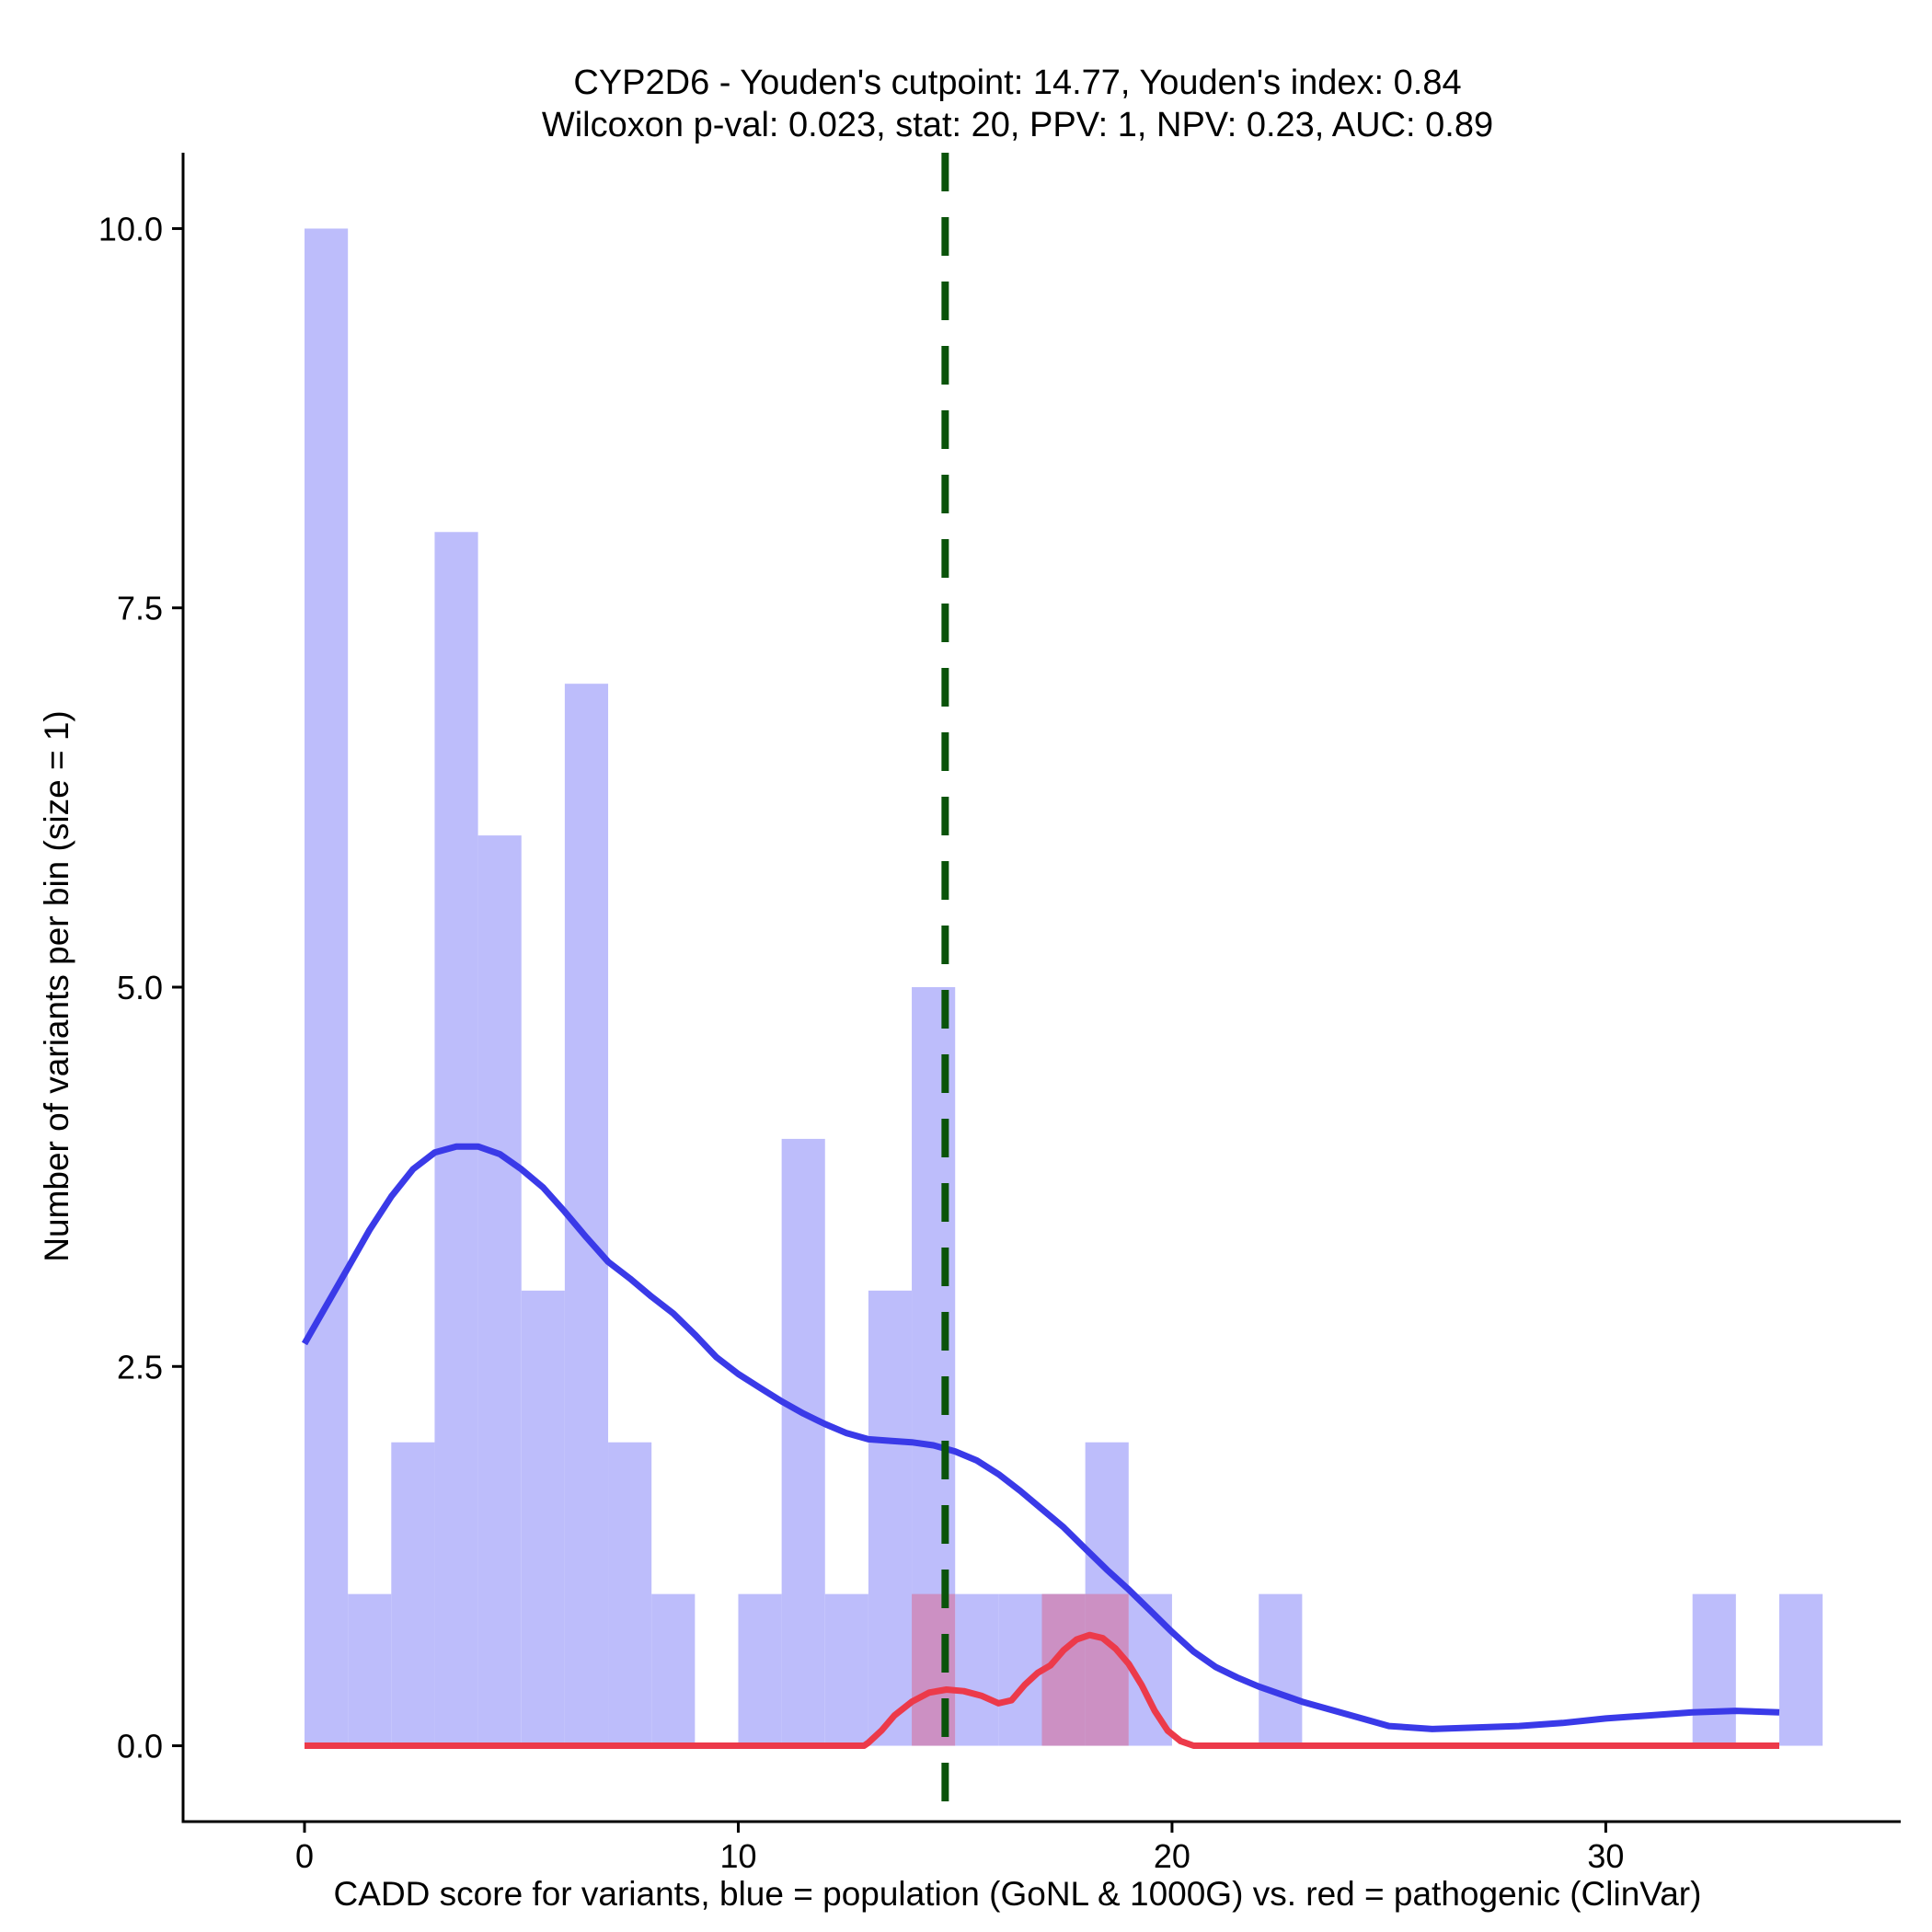 The width and height of the screenshot is (1932, 1932). I want to click on x-tick-label: 10, so click(737, 1856).